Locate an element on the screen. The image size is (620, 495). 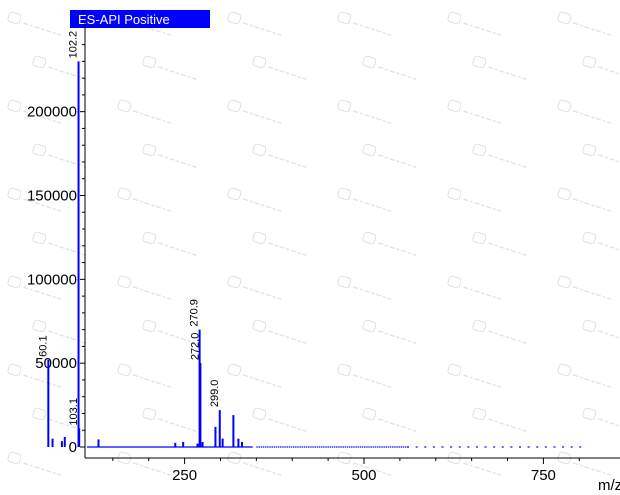
x-axis-tick-label: 250 is located at coordinates (184, 475).